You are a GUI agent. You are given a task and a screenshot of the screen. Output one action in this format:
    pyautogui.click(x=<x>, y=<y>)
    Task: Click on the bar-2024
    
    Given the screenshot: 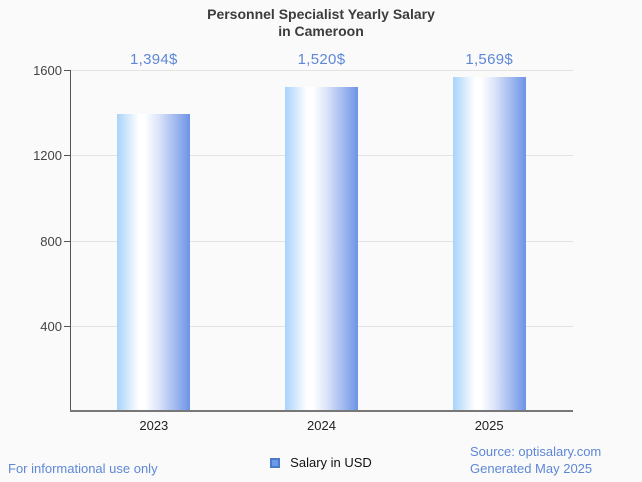 What is the action you would take?
    pyautogui.click(x=321, y=248)
    